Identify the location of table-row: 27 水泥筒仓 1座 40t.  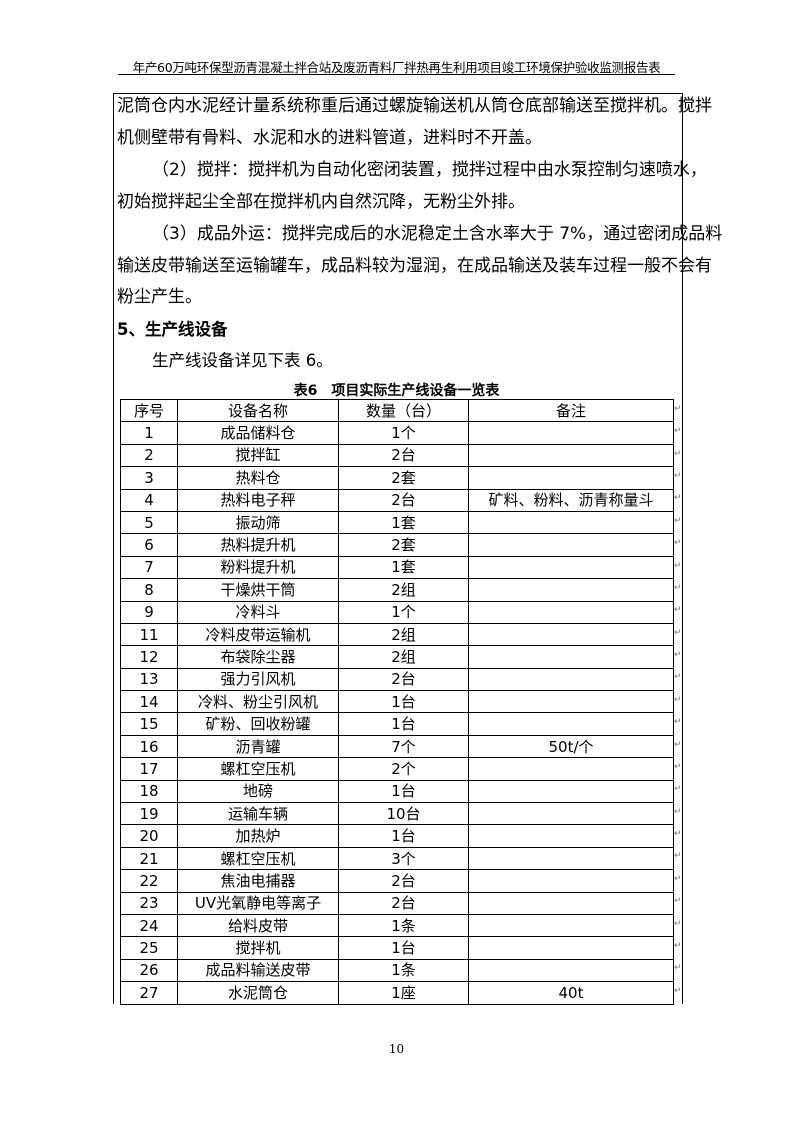
(397, 993).